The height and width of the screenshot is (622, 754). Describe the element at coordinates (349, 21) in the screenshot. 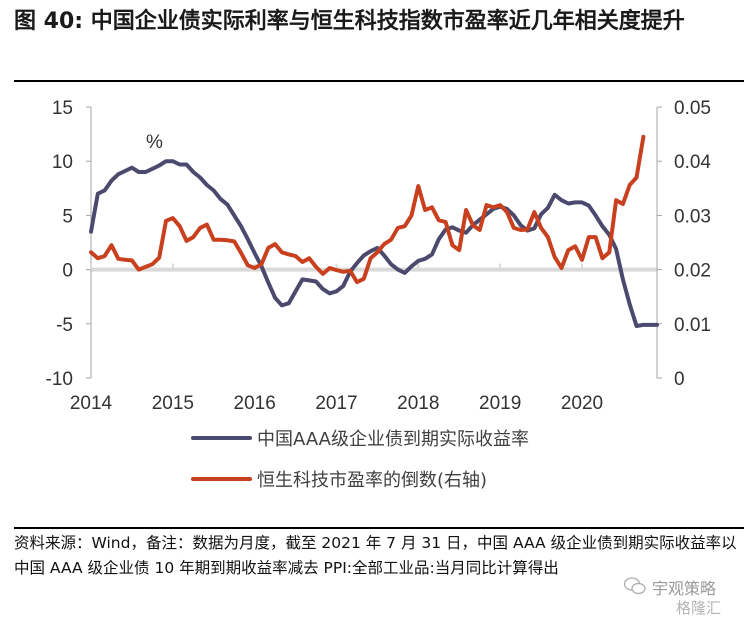

I see `figure-title: 图 40: 中国企业债实际利率与恒生科技指数市盈率近几年相关度提升` at that location.